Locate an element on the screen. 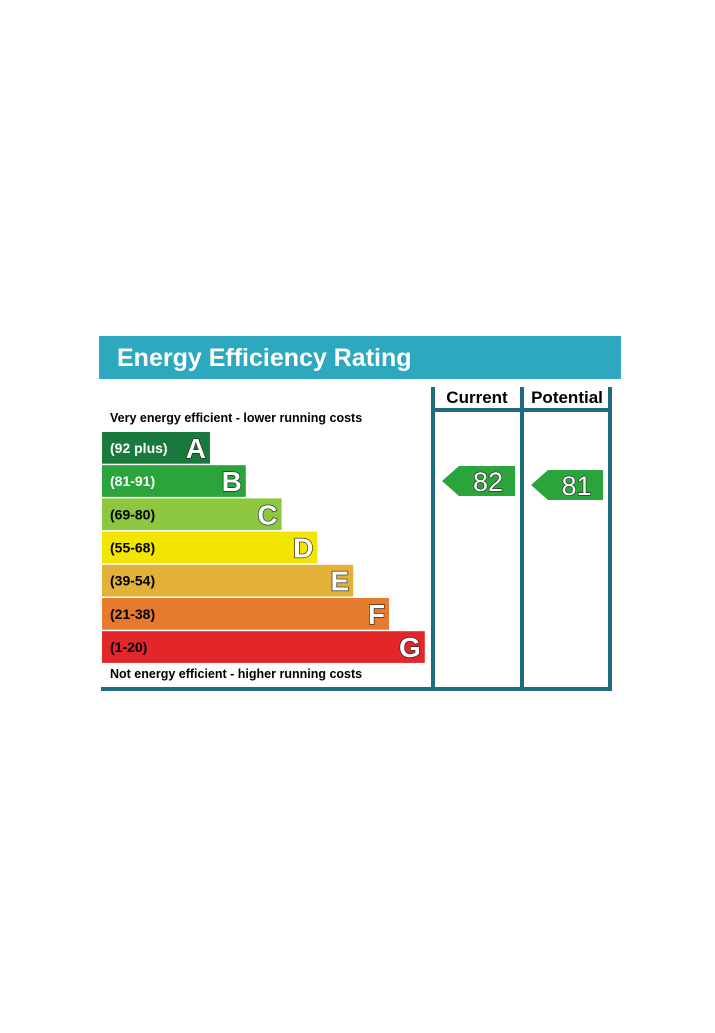 This screenshot has width=715, height=1033. band-bar-d is located at coordinates (210, 547).